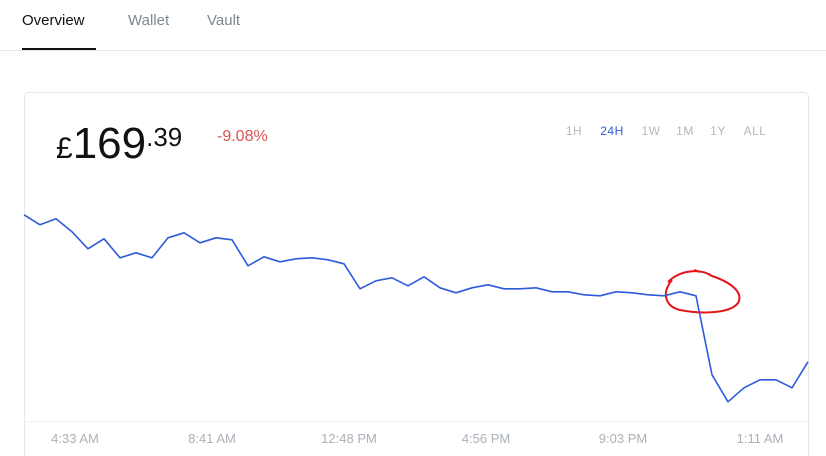 The image size is (826, 456). I want to click on x-tick-label: 4:33 AM, so click(75, 438).